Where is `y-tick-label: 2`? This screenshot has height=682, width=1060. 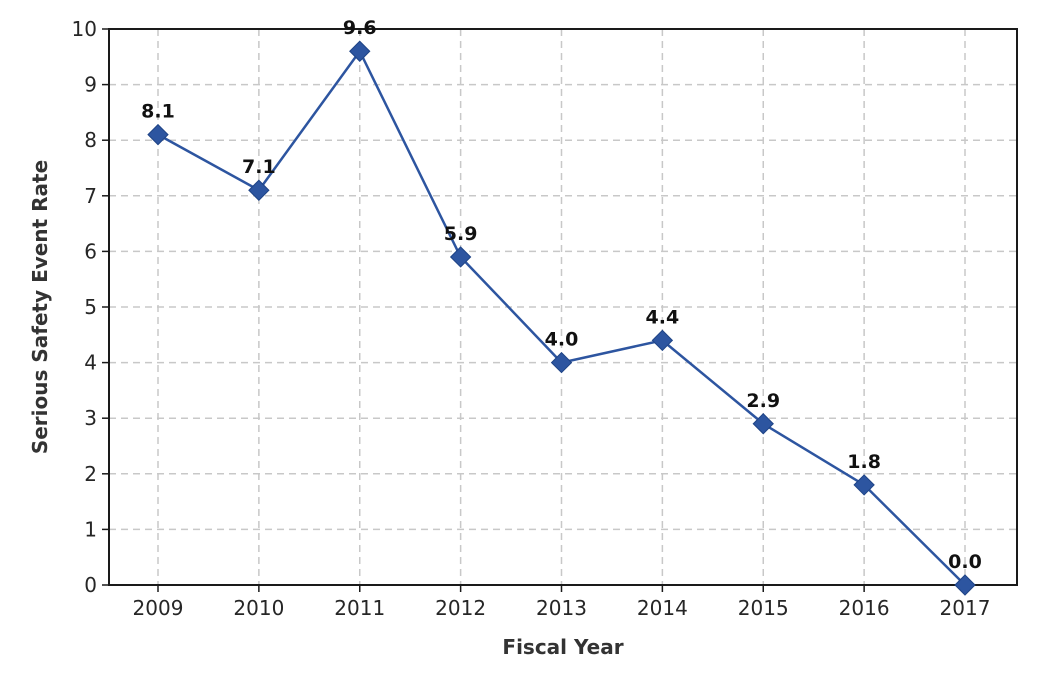
y-tick-label: 2 is located at coordinates (90, 474).